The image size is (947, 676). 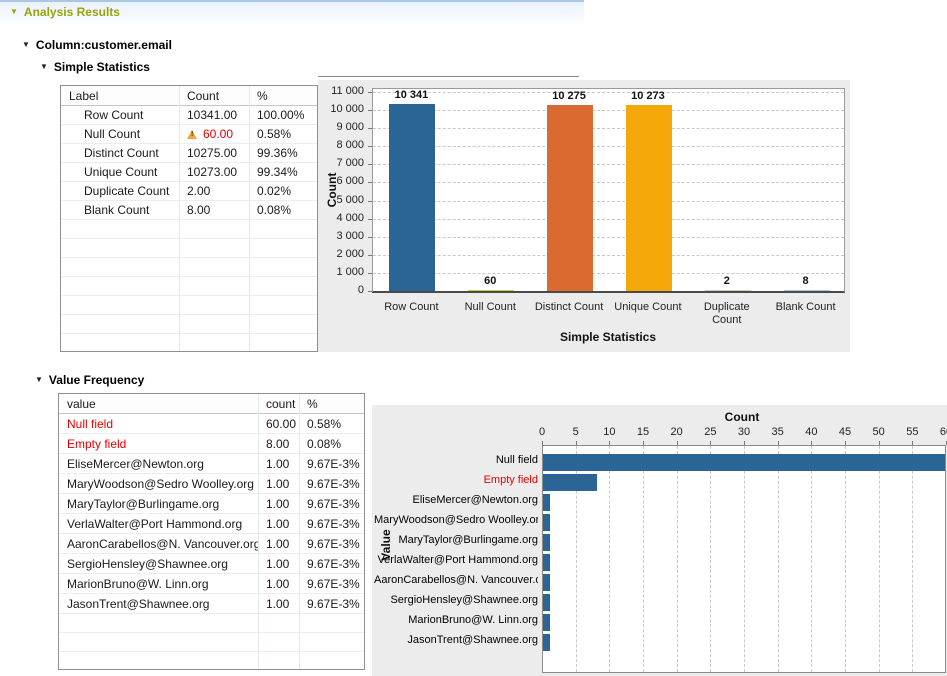 I want to click on column-header-count: Count, so click(x=203, y=95).